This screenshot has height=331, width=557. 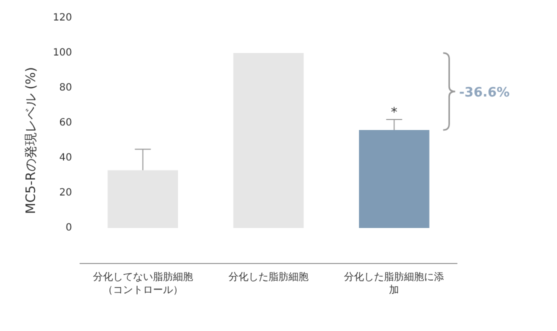 I want to click on y-axis-title: MC5-Rの発現レベル (%), so click(x=31, y=140).